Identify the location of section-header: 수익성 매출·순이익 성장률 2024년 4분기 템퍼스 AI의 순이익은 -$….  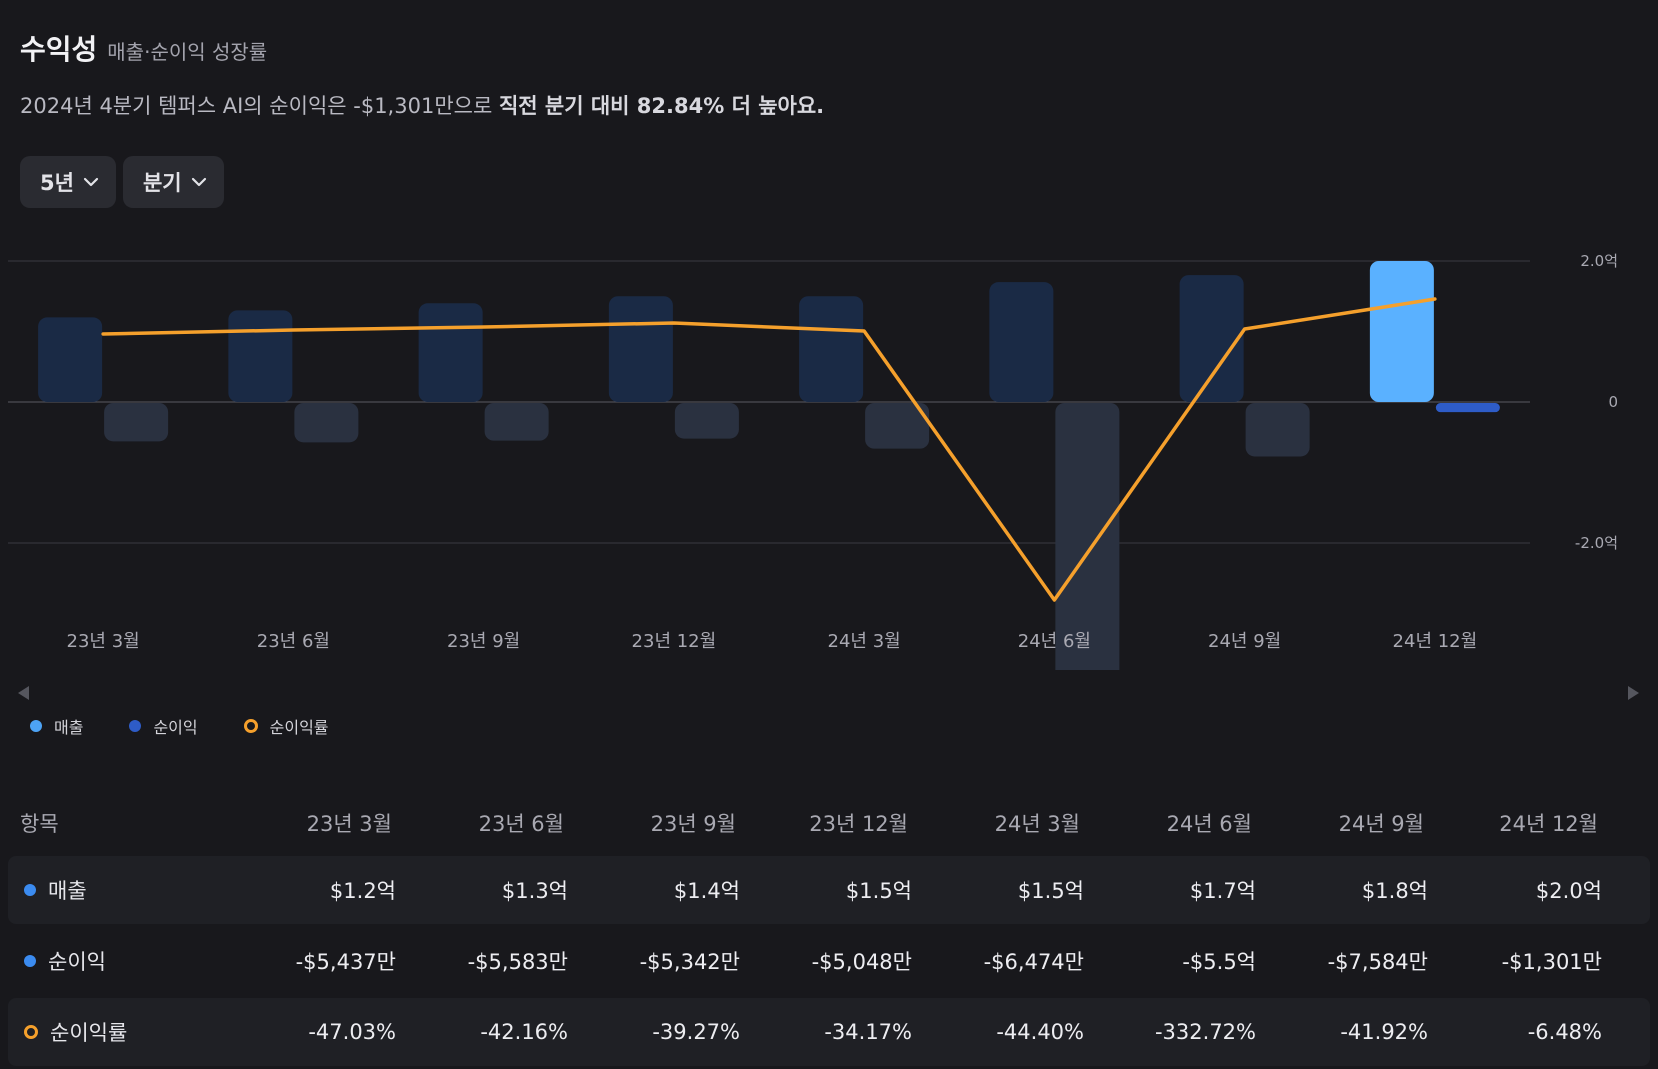
(820, 74).